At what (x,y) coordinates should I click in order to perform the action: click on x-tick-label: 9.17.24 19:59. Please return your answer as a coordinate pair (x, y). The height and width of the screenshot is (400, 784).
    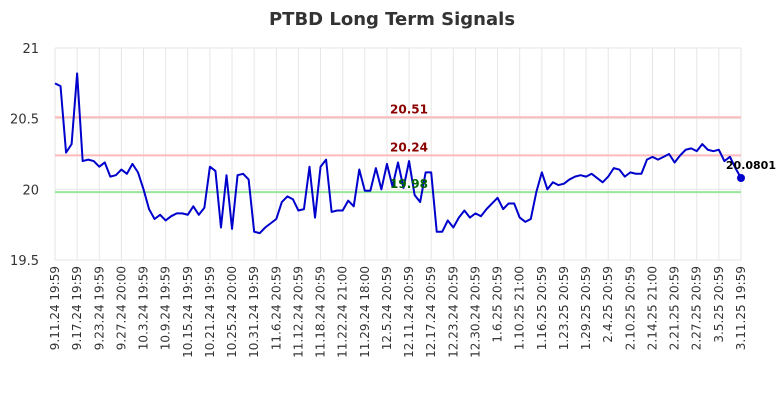
    Looking at the image, I should click on (77, 308).